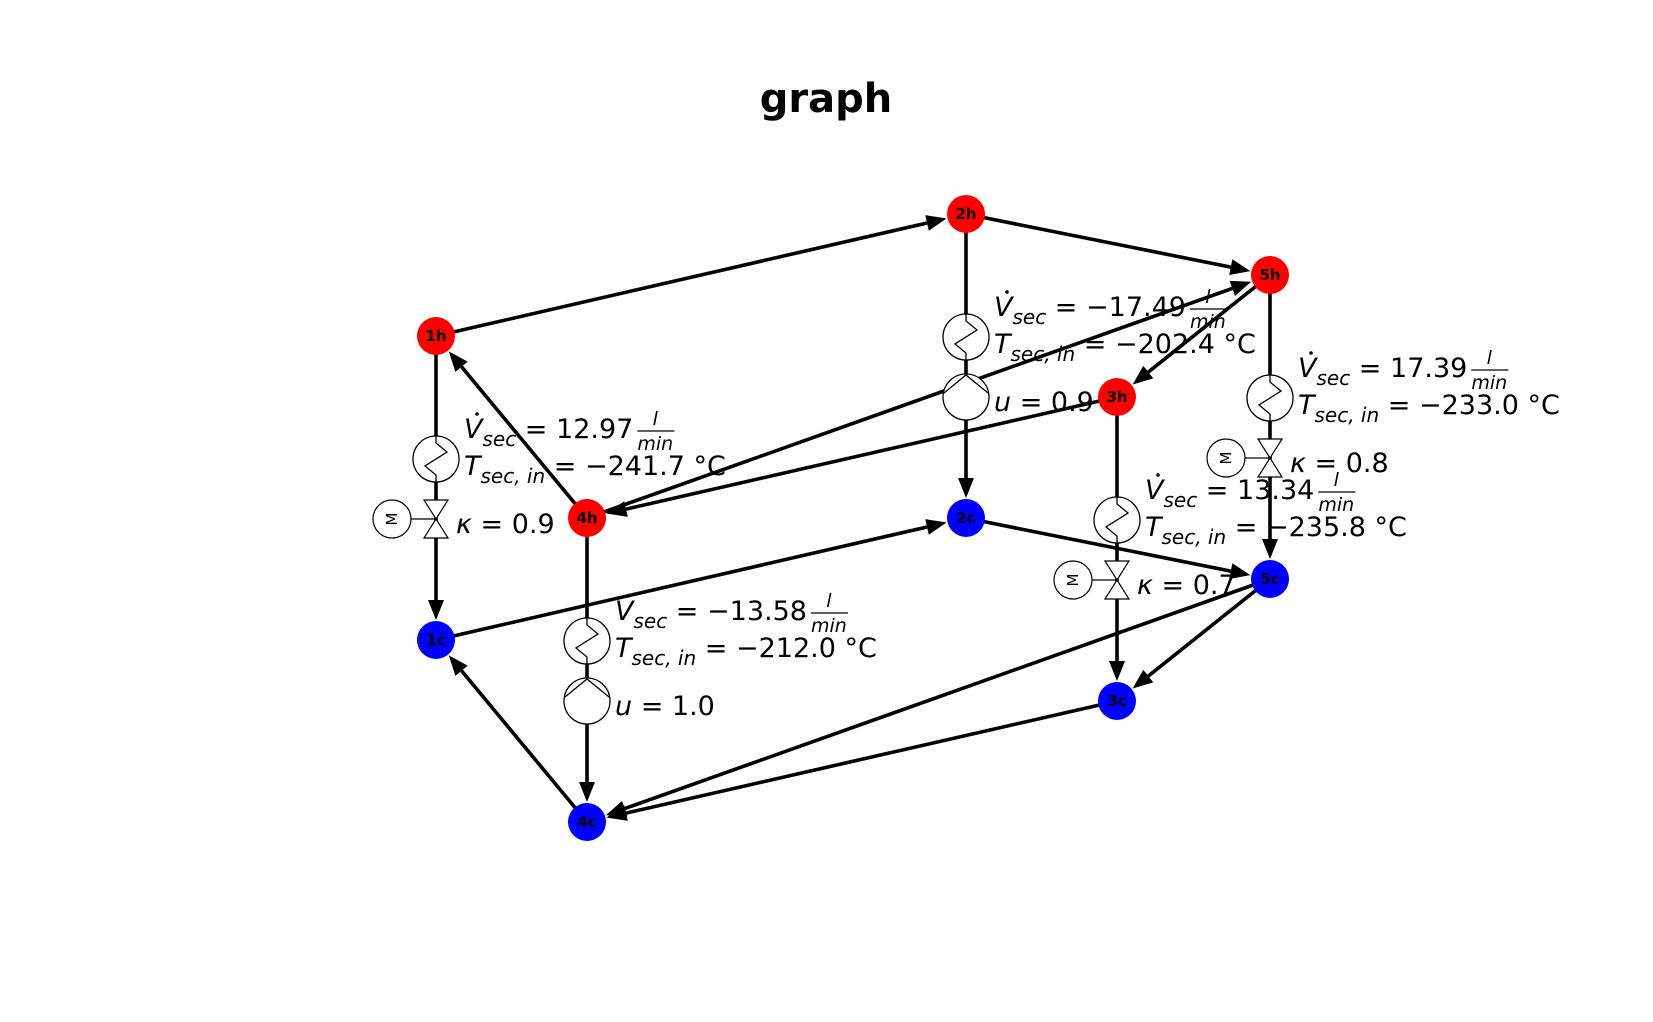 The image size is (1653, 1022). I want to click on node-label: 2c, so click(965, 518).